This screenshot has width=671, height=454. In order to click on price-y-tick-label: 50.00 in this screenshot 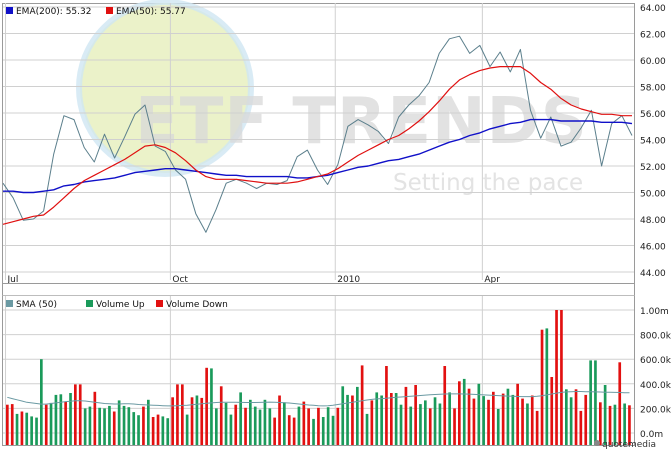, I will do `click(653, 195)`.